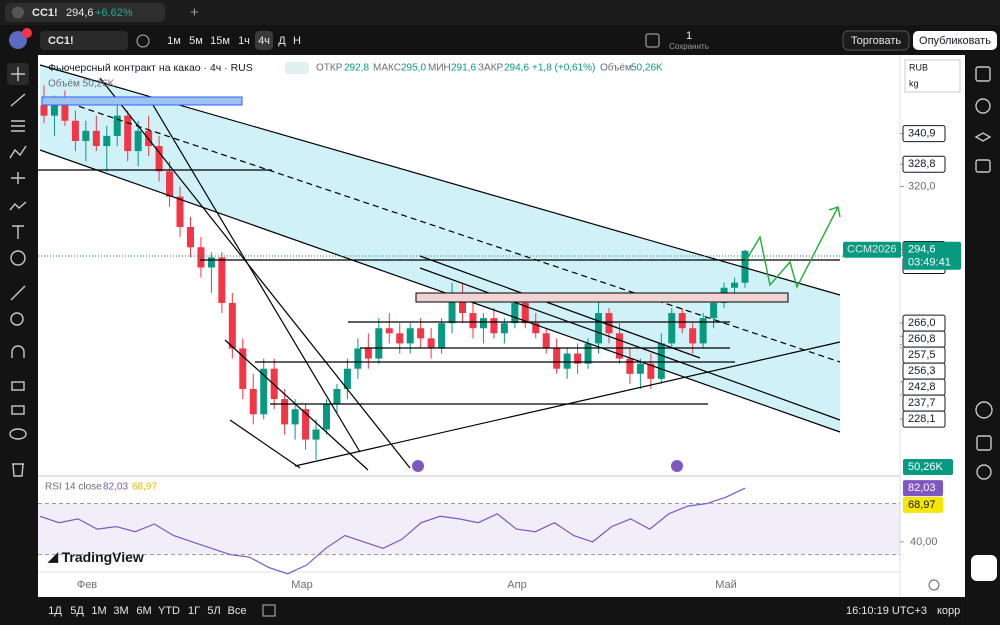 This screenshot has width=1000, height=625. I want to click on range: 6М, so click(143, 611).